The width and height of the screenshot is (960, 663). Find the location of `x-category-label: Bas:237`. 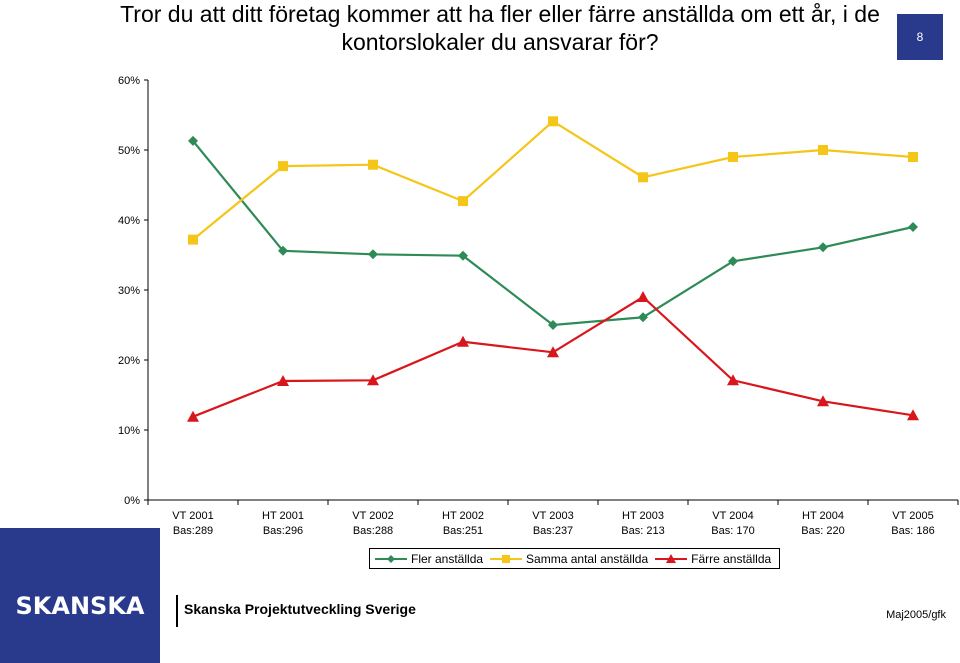

x-category-label: Bas:237 is located at coordinates (553, 531).